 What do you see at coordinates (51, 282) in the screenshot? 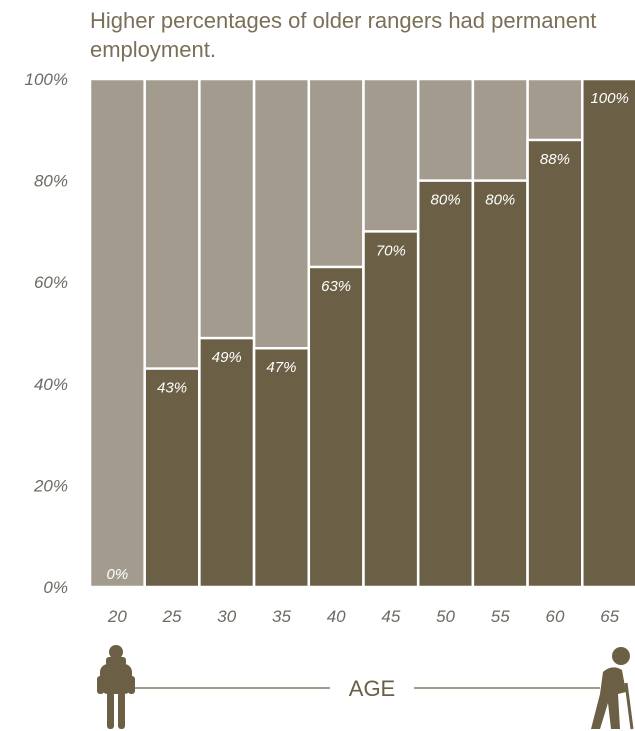
I see `y-tick-label: 60%` at bounding box center [51, 282].